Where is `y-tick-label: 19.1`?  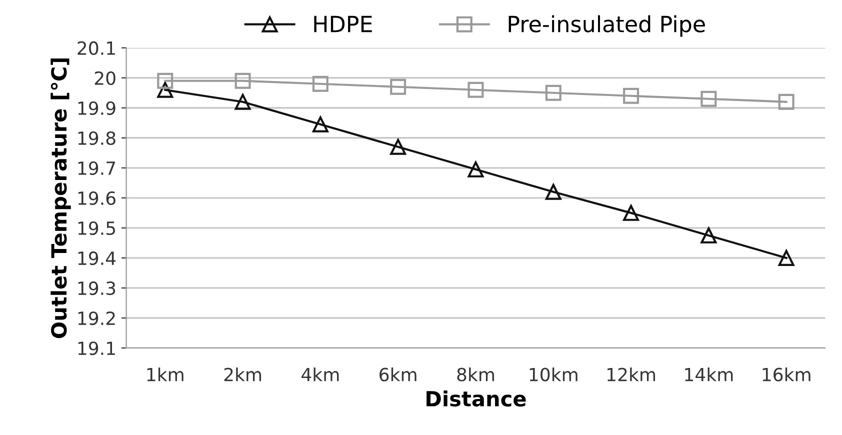 y-tick-label: 19.1 is located at coordinates (96, 348).